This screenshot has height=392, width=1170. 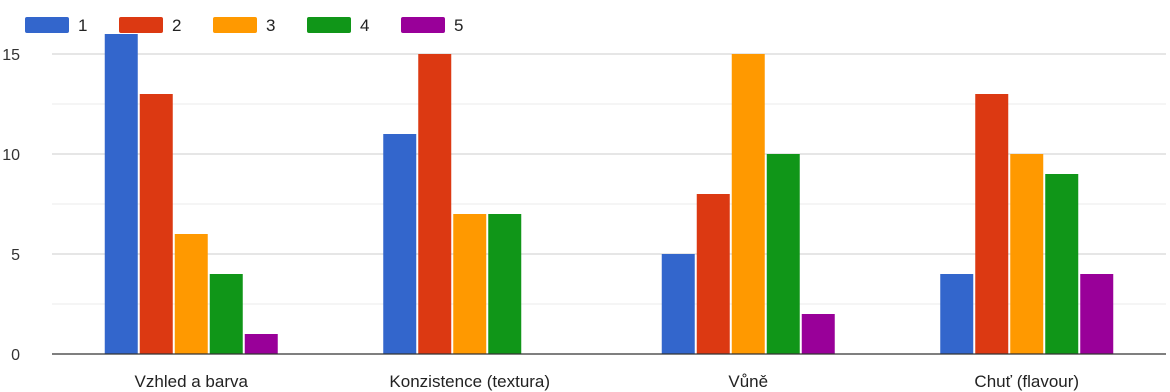 I want to click on y-tick-label: 15, so click(x=11, y=55).